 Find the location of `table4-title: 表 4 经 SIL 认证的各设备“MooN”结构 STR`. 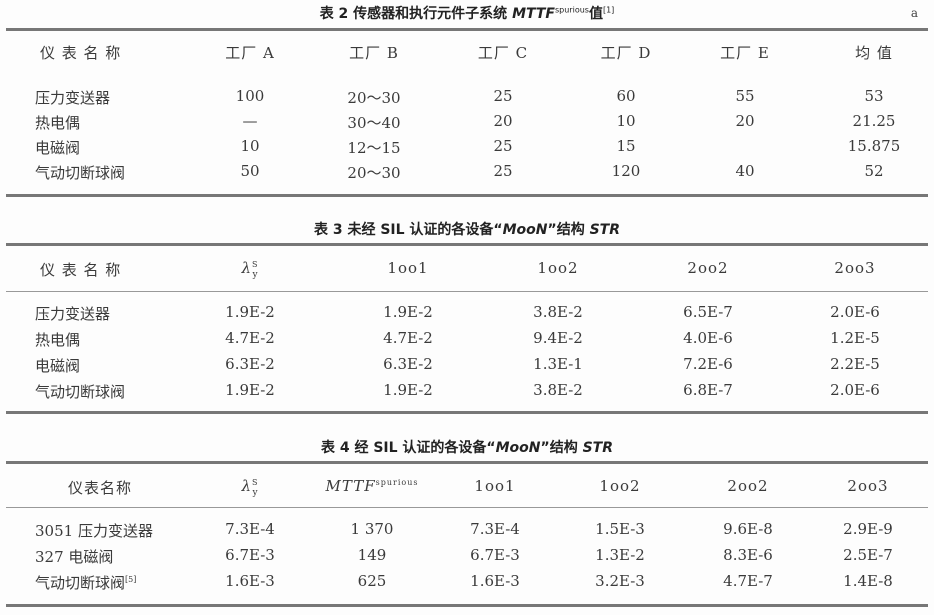

table4-title: 表 4 经 SIL 认证的各设备“MooN”结构 STR is located at coordinates (467, 447).